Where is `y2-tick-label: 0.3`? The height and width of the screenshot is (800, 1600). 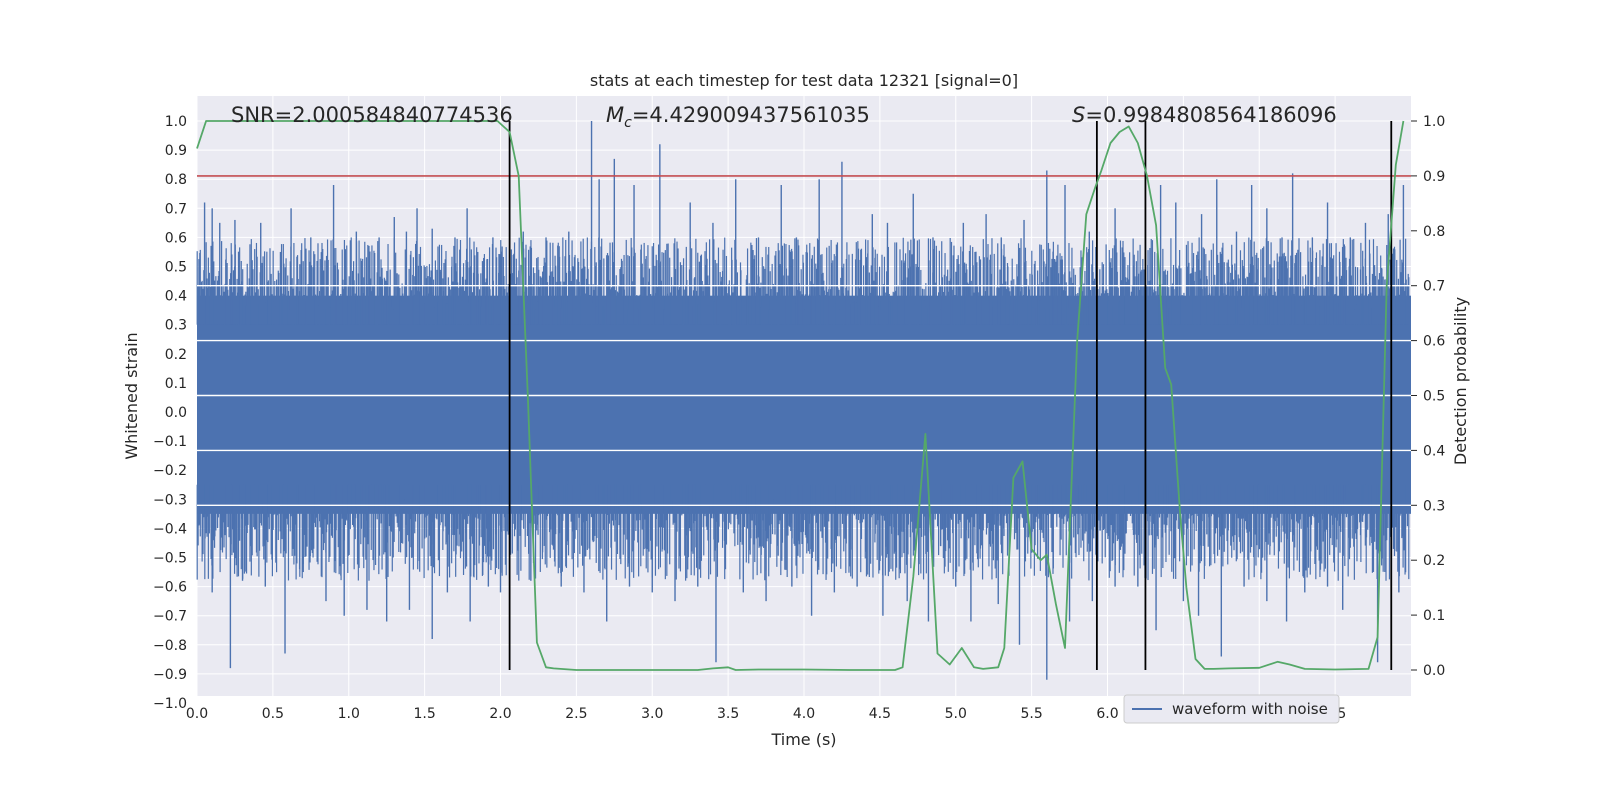
y2-tick-label: 0.3 is located at coordinates (1434, 506).